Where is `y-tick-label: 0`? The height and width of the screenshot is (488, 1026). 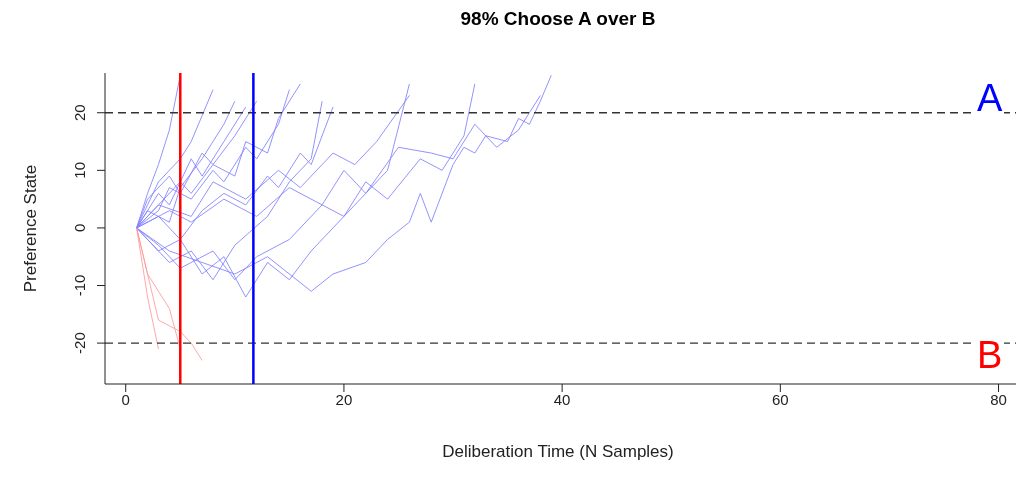 y-tick-label: 0 is located at coordinates (79, 228).